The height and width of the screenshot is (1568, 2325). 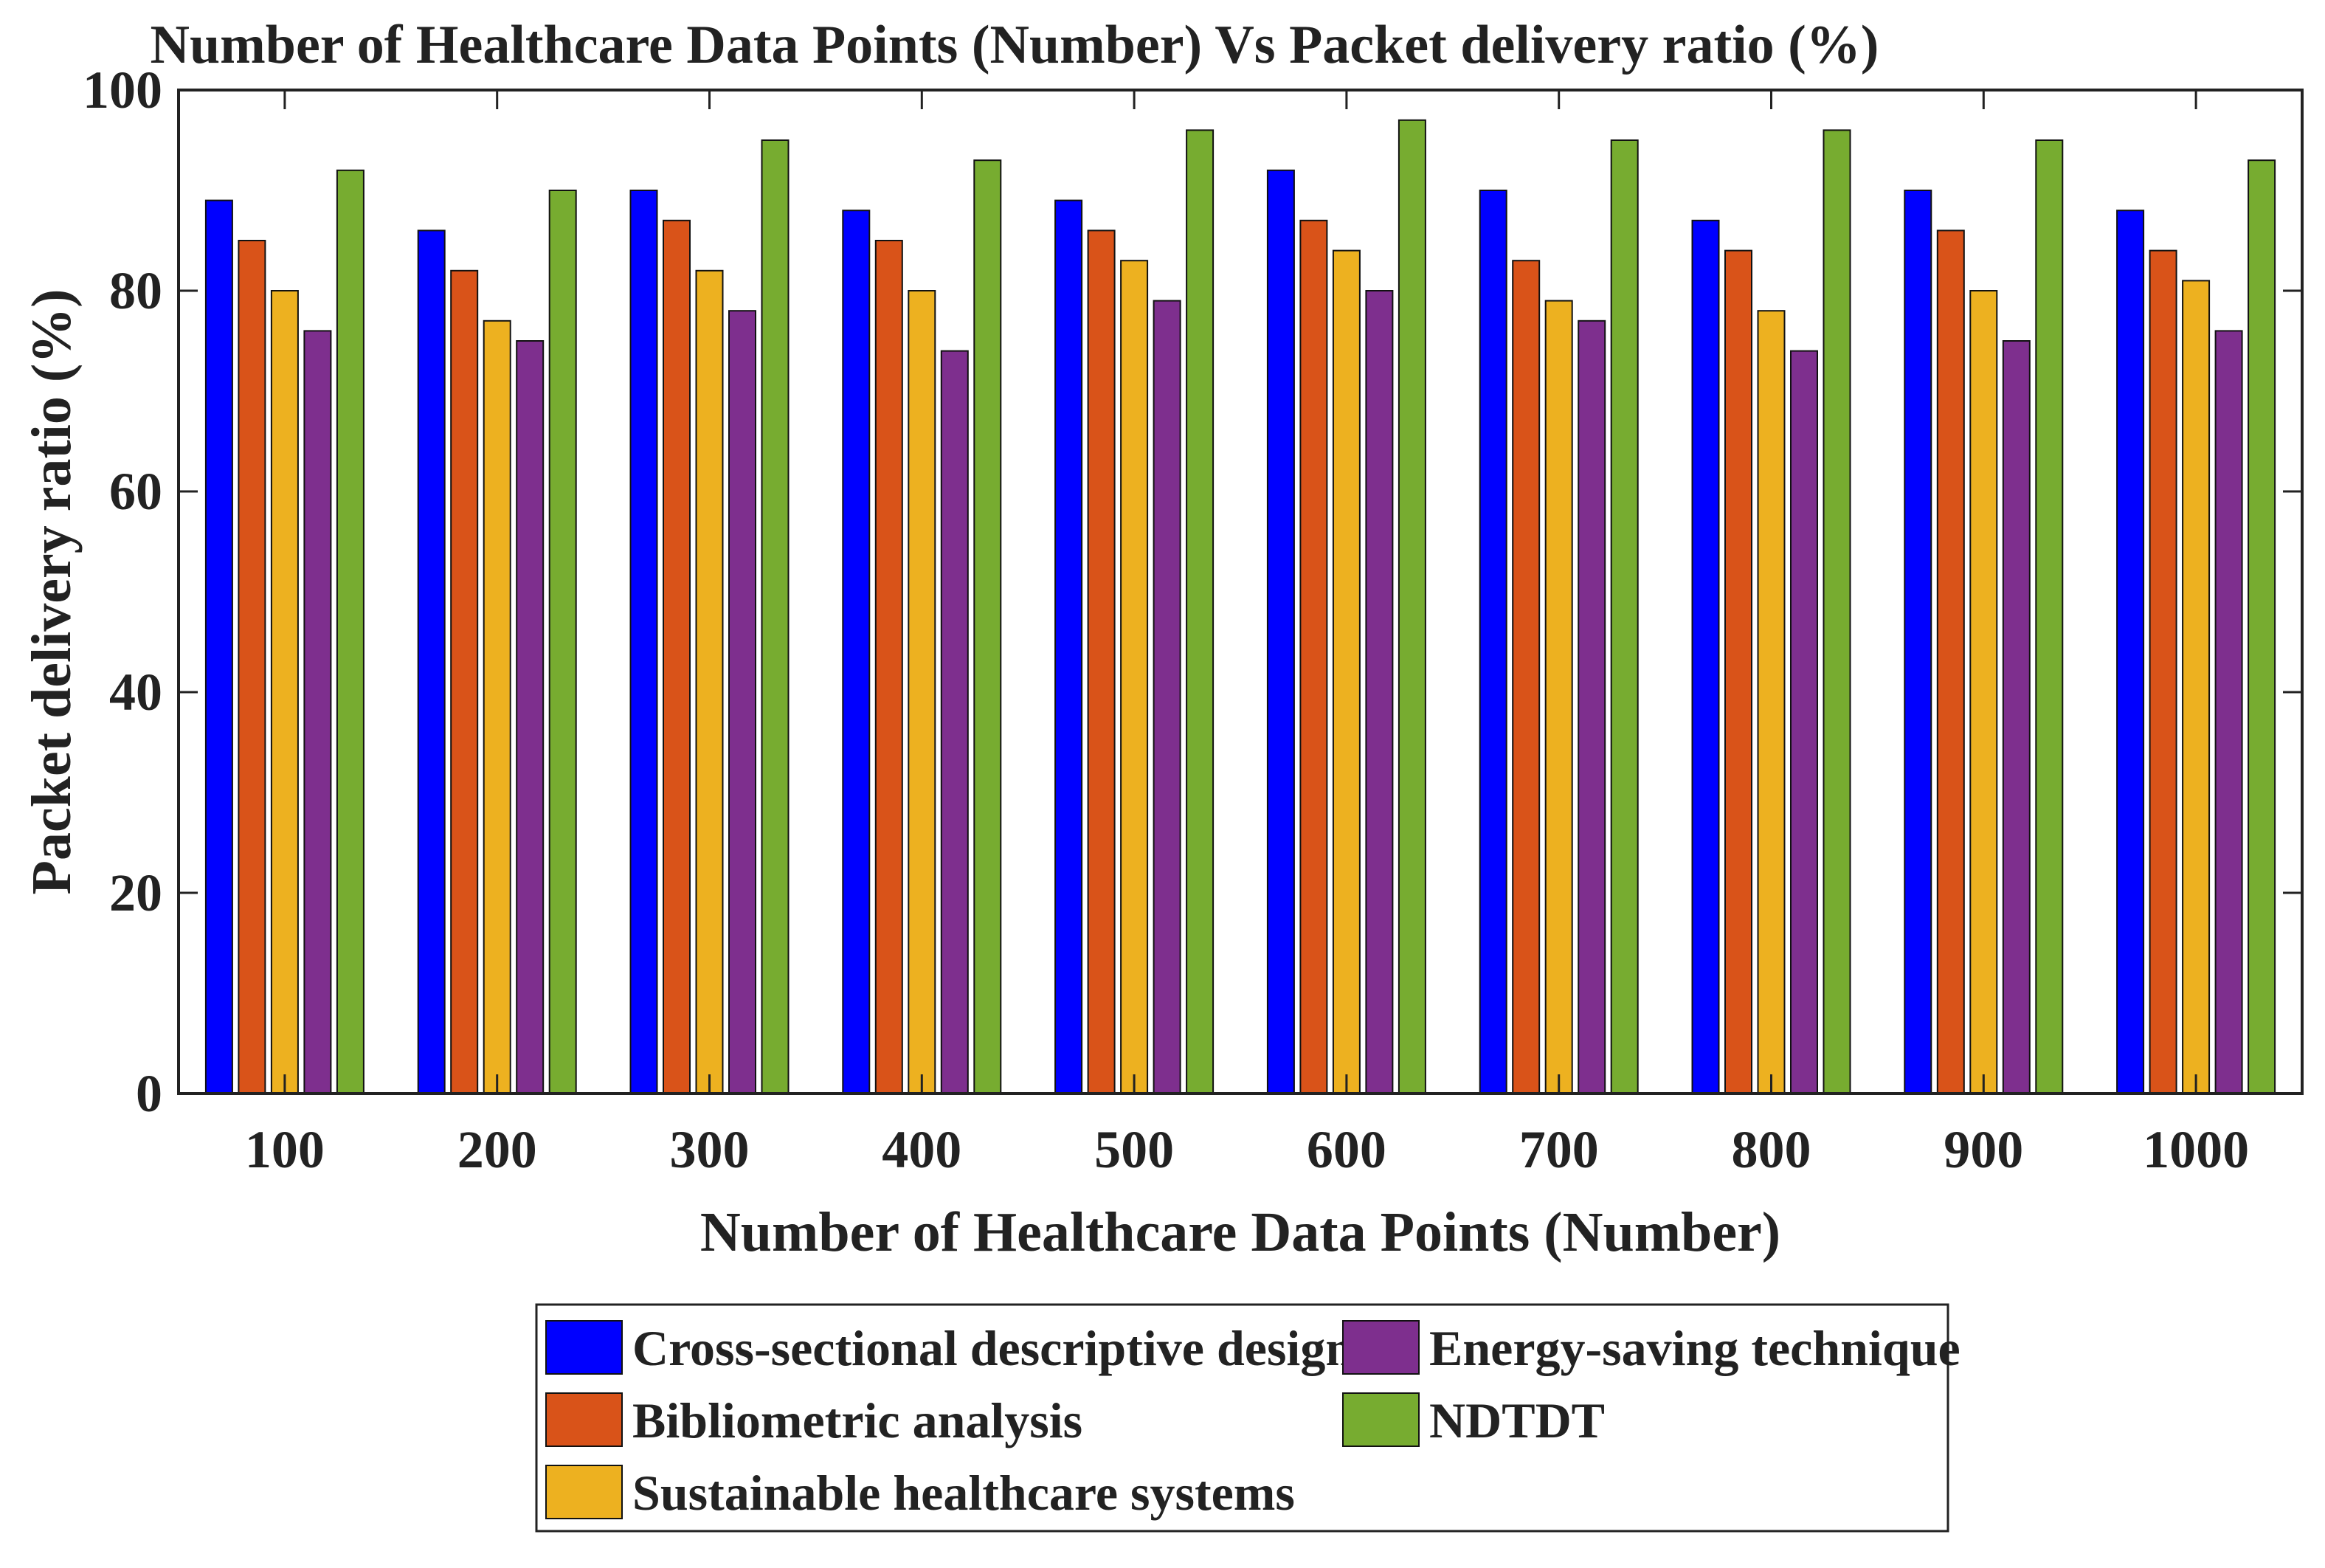 I want to click on x-tick-label: 400, so click(x=921, y=1149).